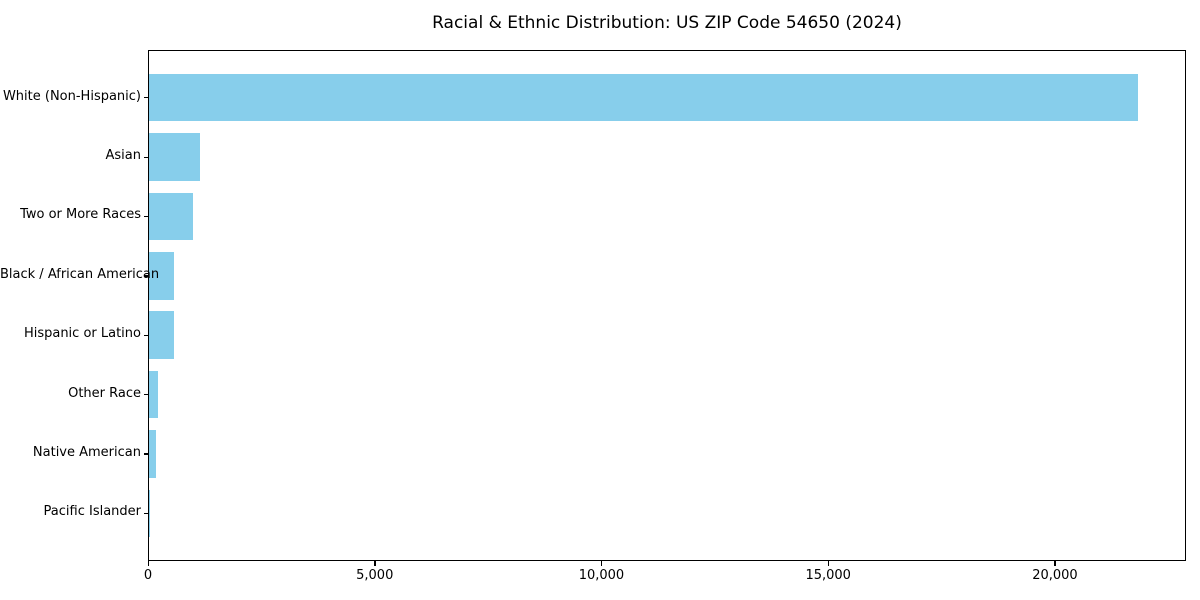  I want to click on bar-two-or-more-races, so click(171, 216).